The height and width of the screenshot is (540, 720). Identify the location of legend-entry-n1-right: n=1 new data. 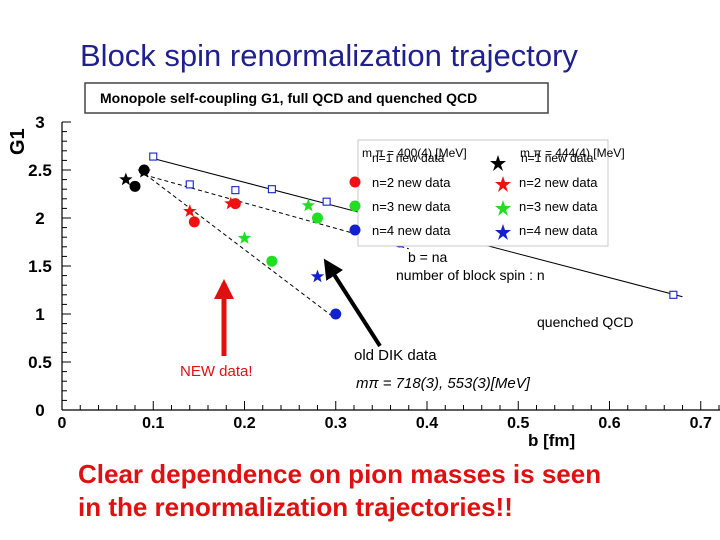
(557, 158).